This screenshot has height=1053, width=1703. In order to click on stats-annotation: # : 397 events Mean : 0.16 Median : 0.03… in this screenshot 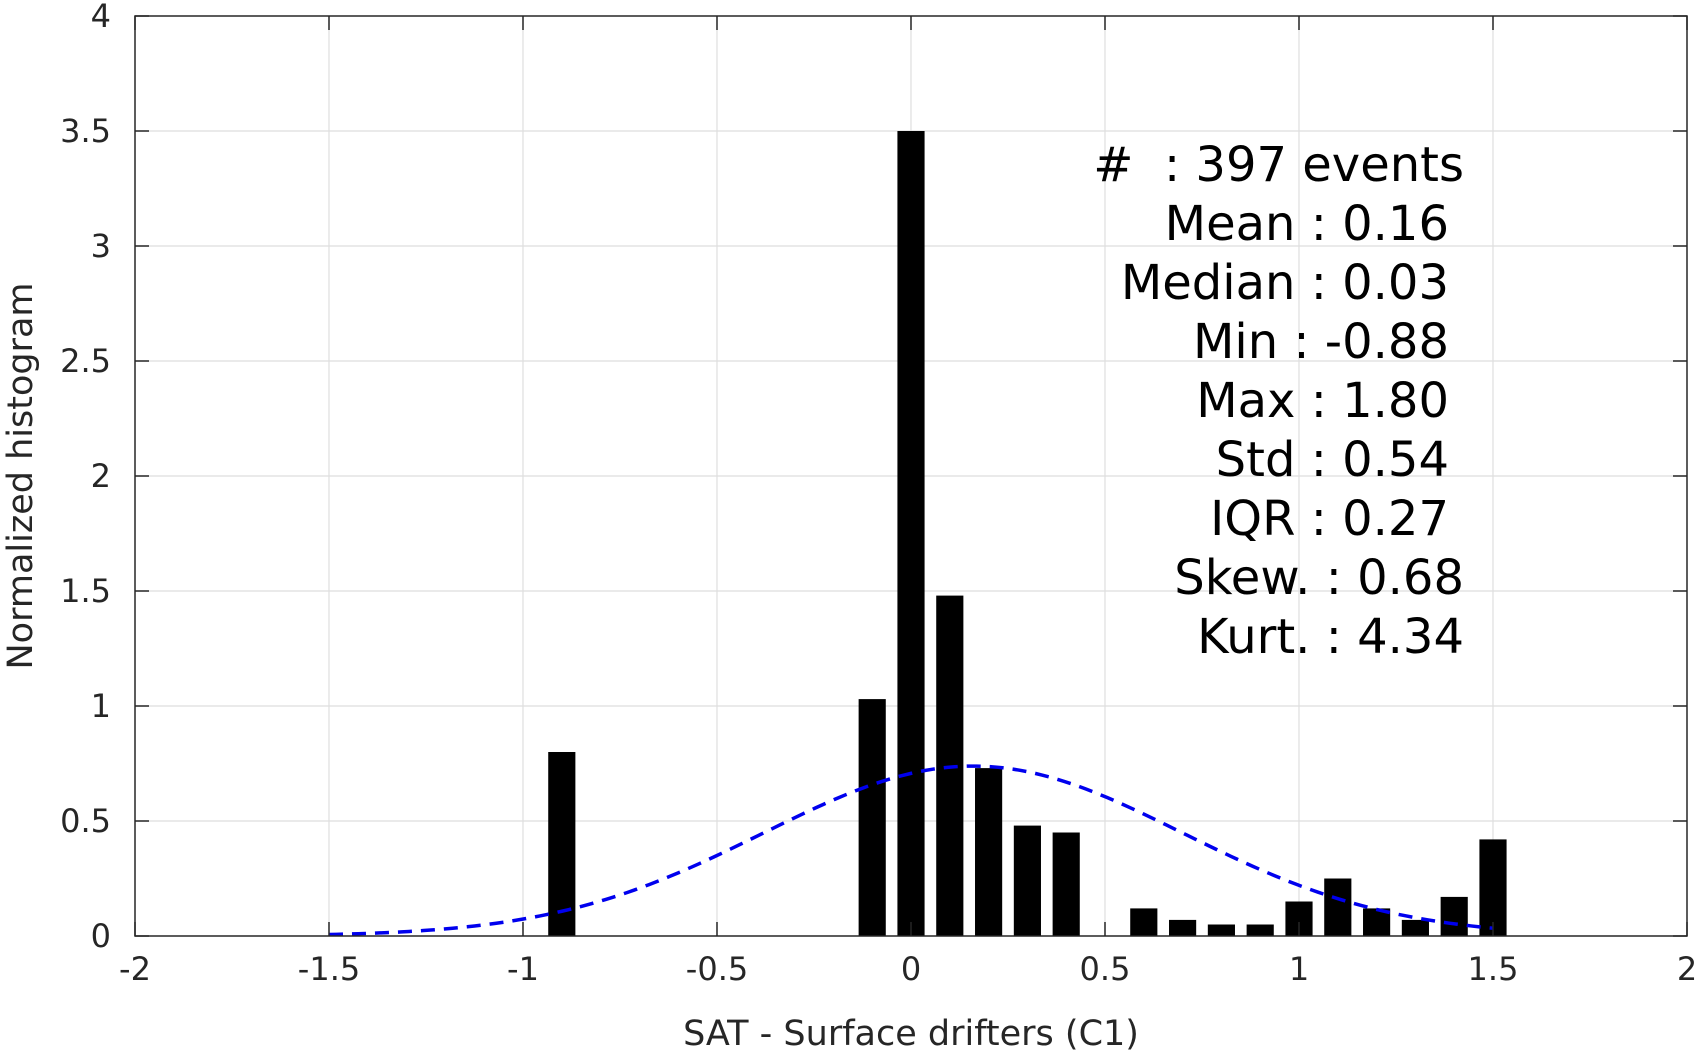, I will do `click(1278, 401)`.